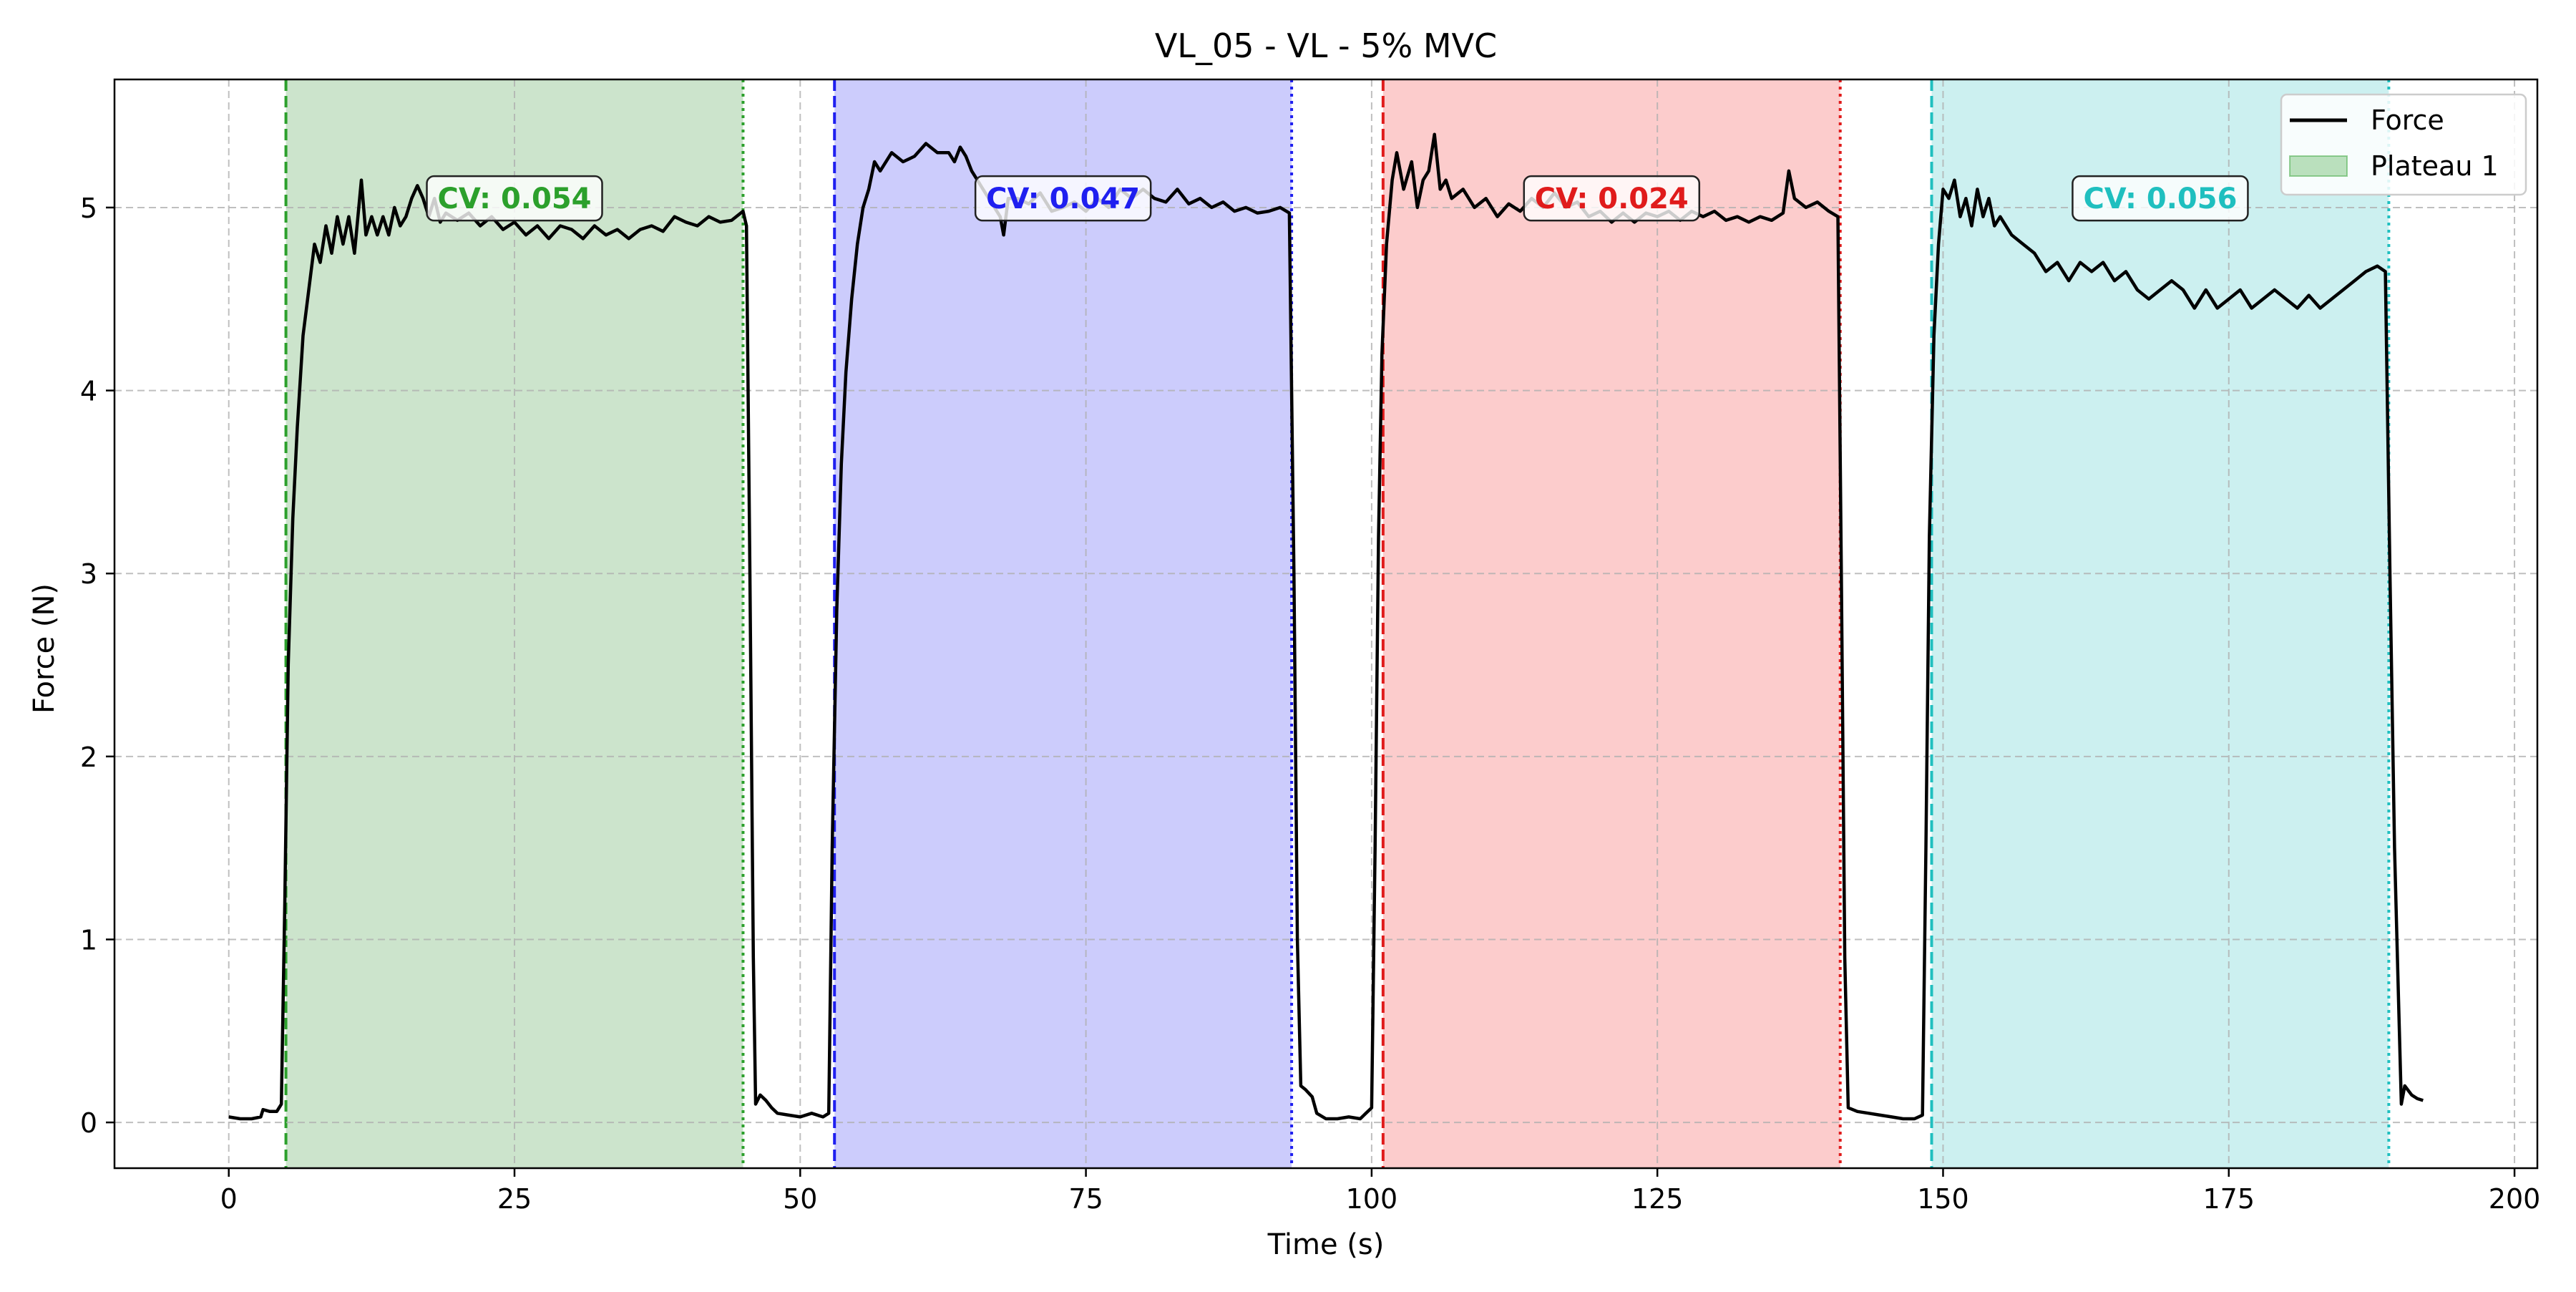 This screenshot has width=2576, height=1292. I want to click on y-tick-label: 0, so click(88, 1123).